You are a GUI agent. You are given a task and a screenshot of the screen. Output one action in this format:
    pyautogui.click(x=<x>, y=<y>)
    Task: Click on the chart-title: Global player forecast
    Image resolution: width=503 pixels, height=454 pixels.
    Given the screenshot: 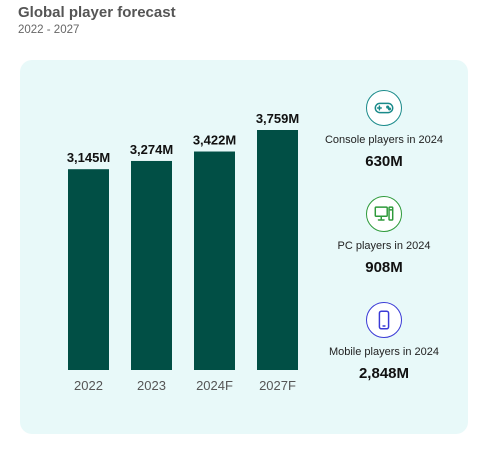 What is the action you would take?
    pyautogui.click(x=97, y=12)
    